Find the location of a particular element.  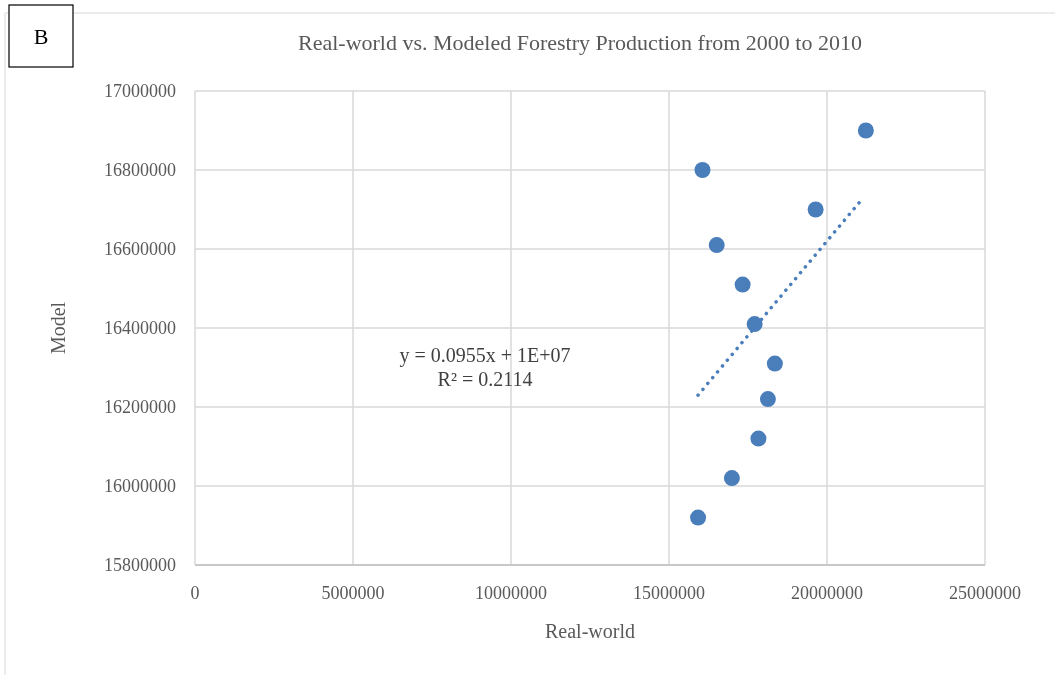

y-tick-label: 16000000 is located at coordinates (140, 486).